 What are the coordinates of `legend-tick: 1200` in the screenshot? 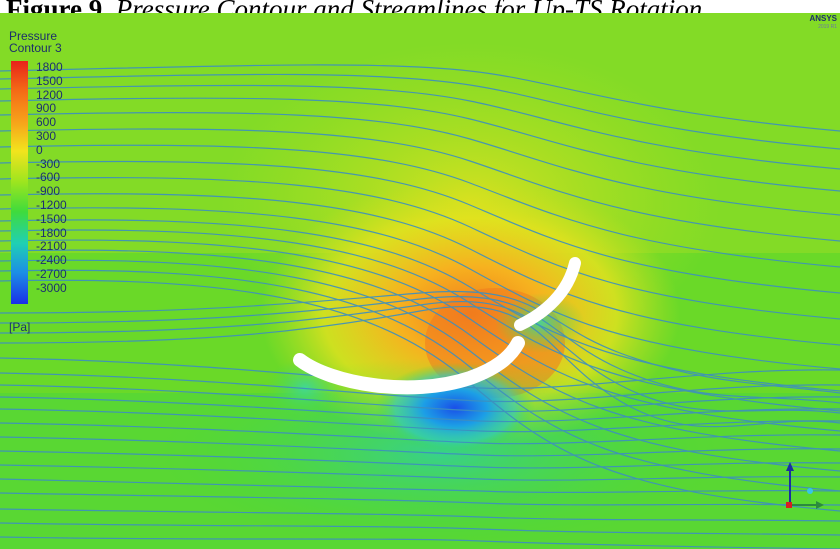 It's located at (49, 94).